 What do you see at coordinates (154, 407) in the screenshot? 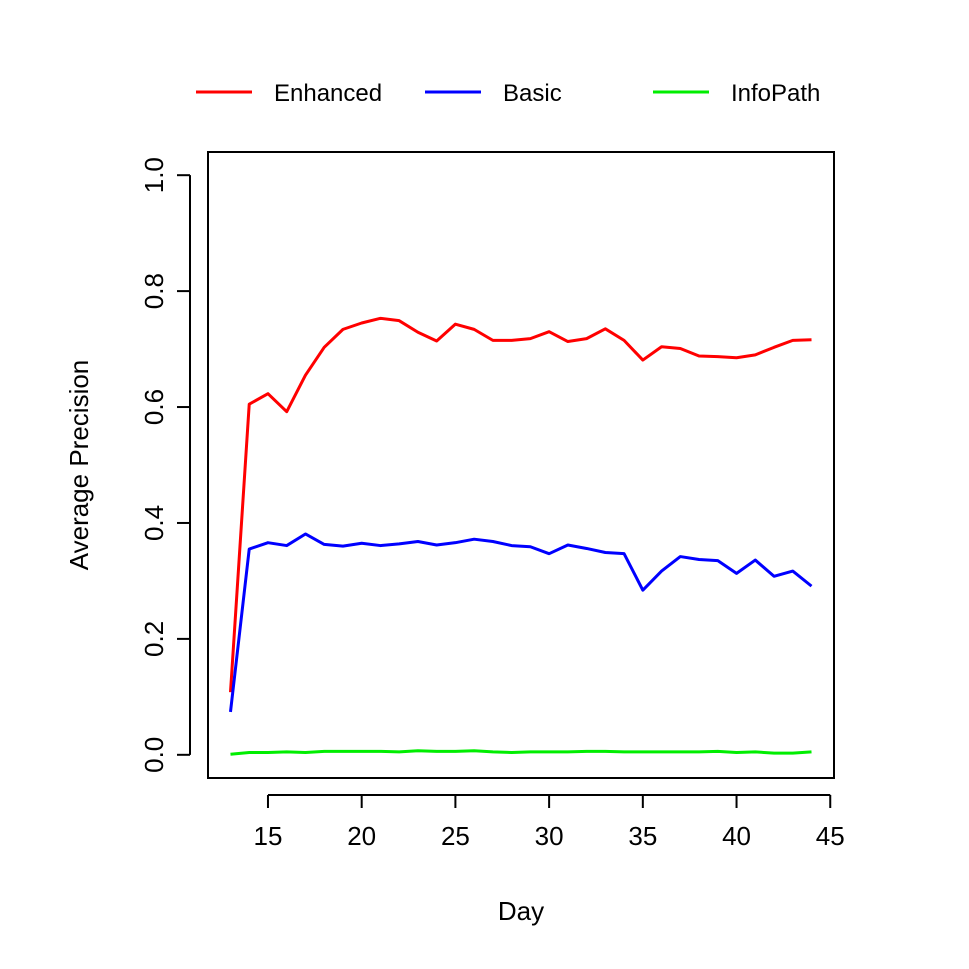
I see `y-tick-label: 0.6` at bounding box center [154, 407].